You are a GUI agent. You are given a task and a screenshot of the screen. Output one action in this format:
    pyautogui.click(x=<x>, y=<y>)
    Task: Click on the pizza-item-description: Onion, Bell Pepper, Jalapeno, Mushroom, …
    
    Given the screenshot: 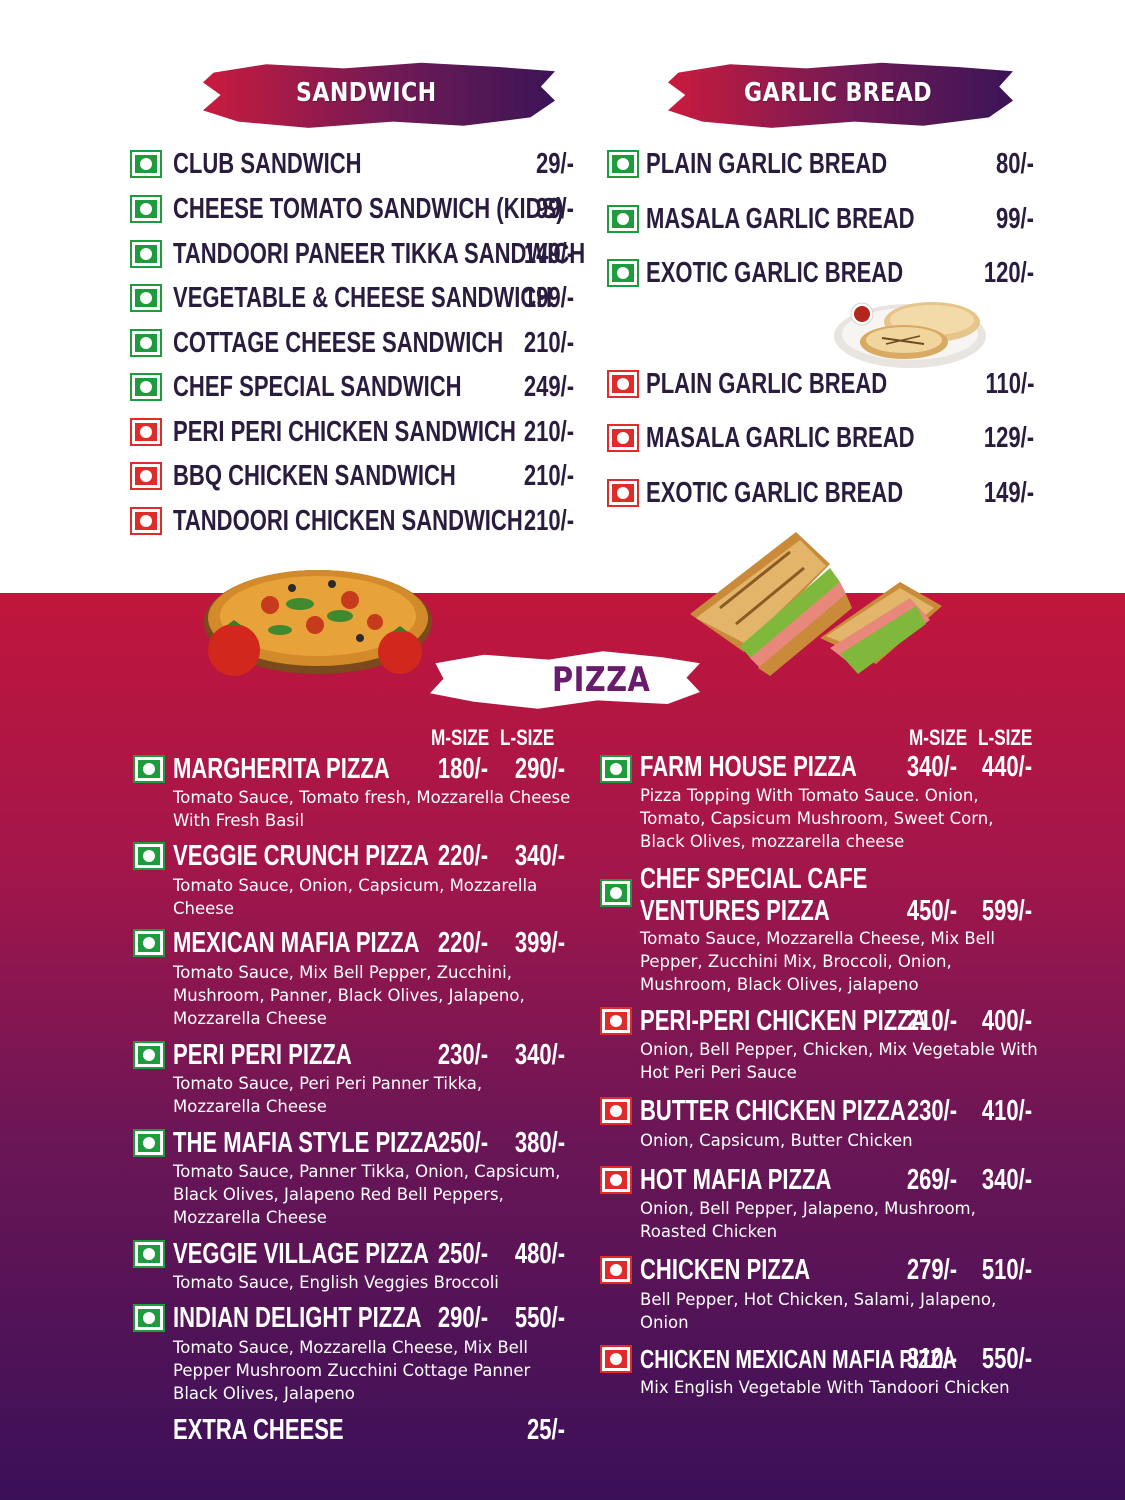 What is the action you would take?
    pyautogui.click(x=808, y=1220)
    